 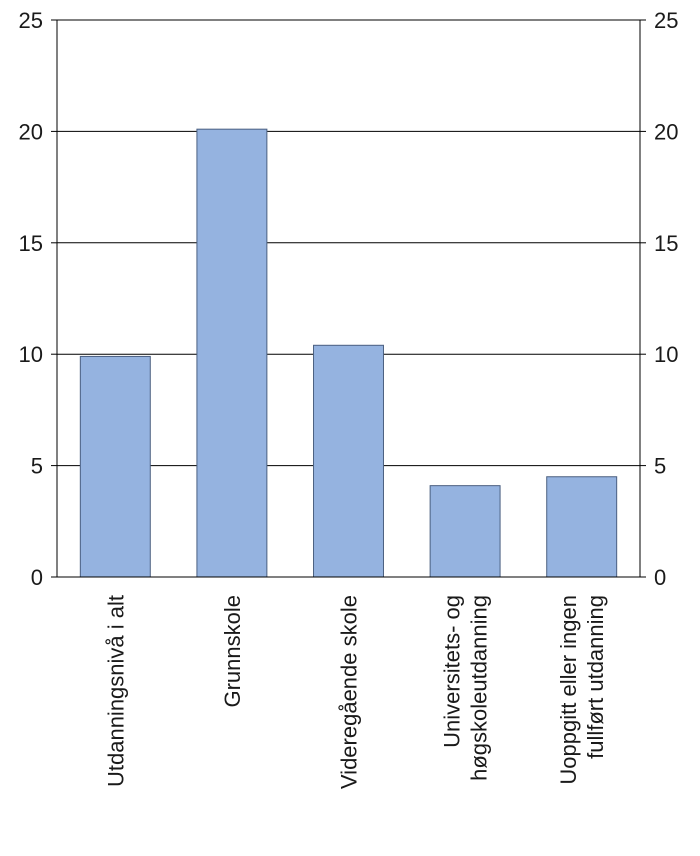 I want to click on category-label-line: Universitets- og, so click(x=452, y=671).